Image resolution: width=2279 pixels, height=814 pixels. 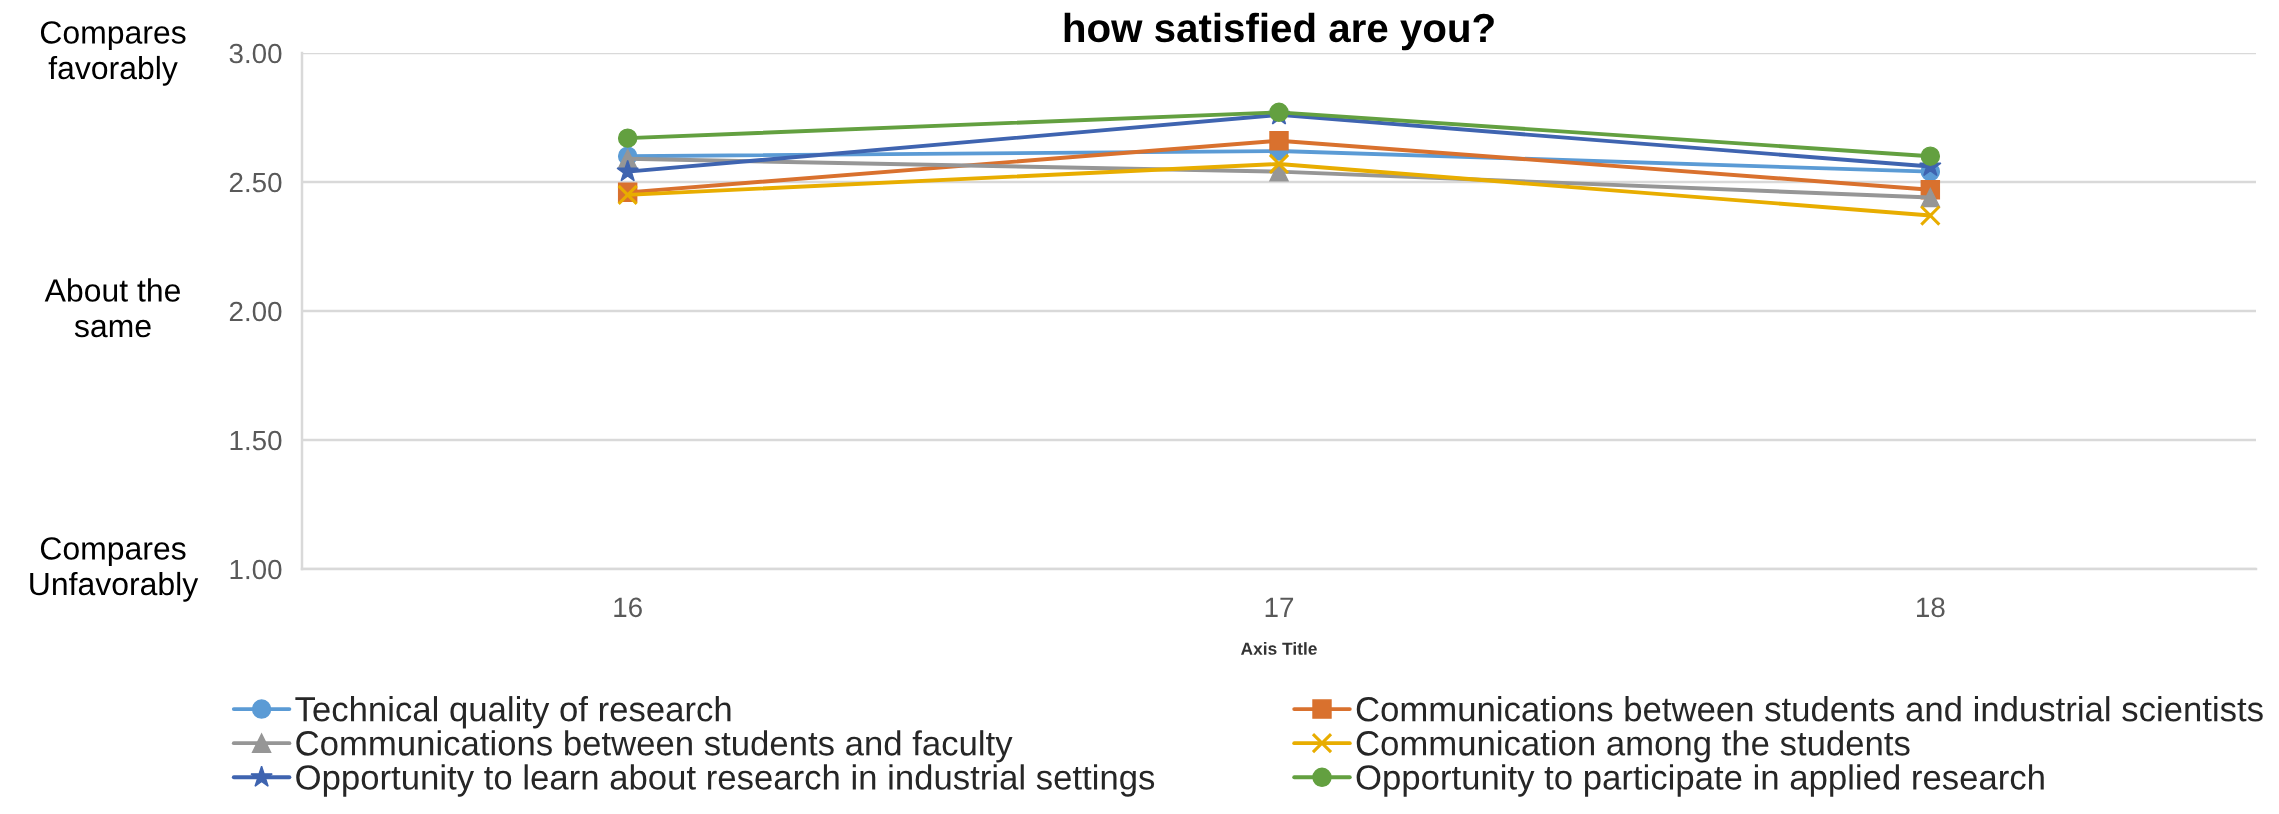 I want to click on legend-label: Communication among the students, so click(x=1633, y=746).